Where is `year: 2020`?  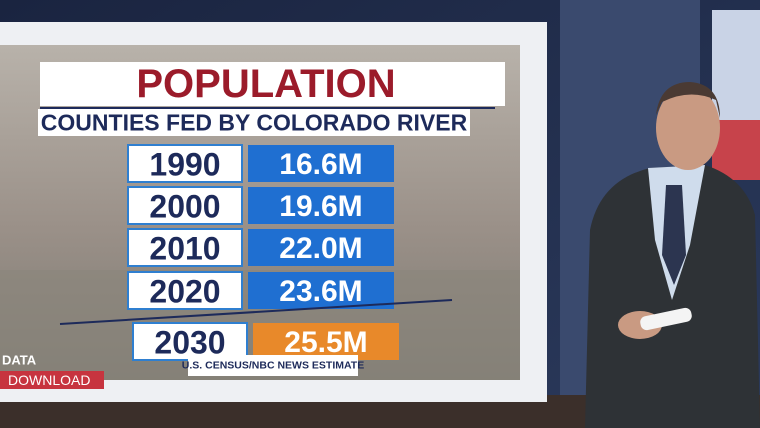 year: 2020 is located at coordinates (184, 292).